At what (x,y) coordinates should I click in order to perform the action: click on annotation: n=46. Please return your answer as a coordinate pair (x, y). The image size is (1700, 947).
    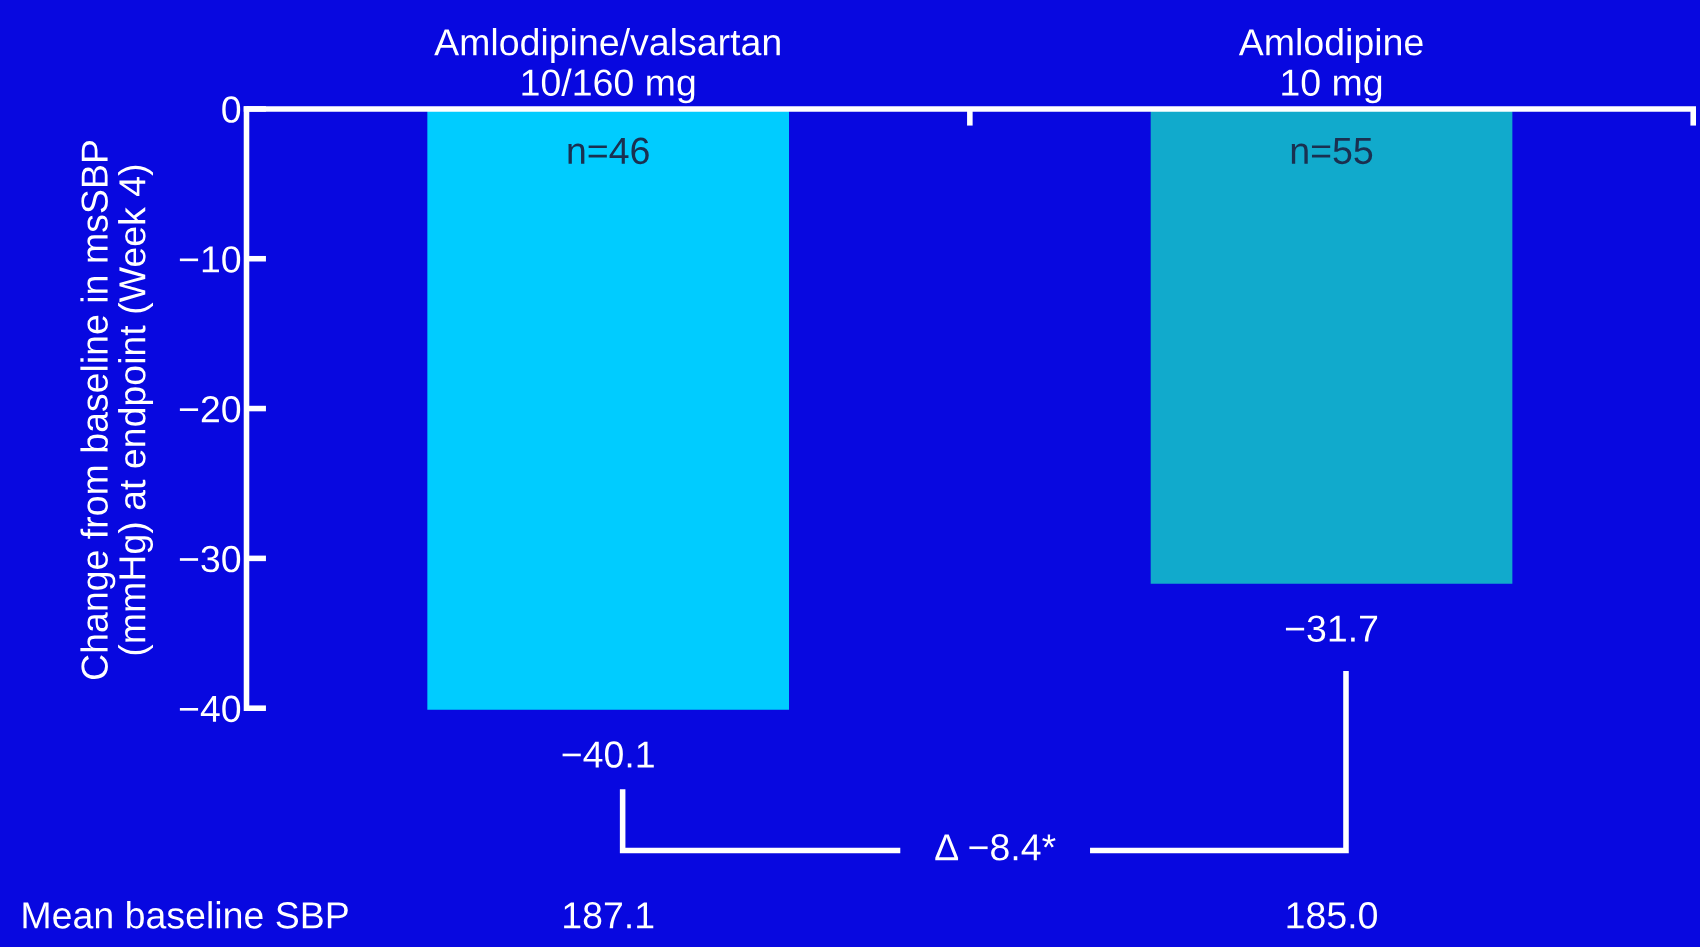
    Looking at the image, I should click on (608, 151).